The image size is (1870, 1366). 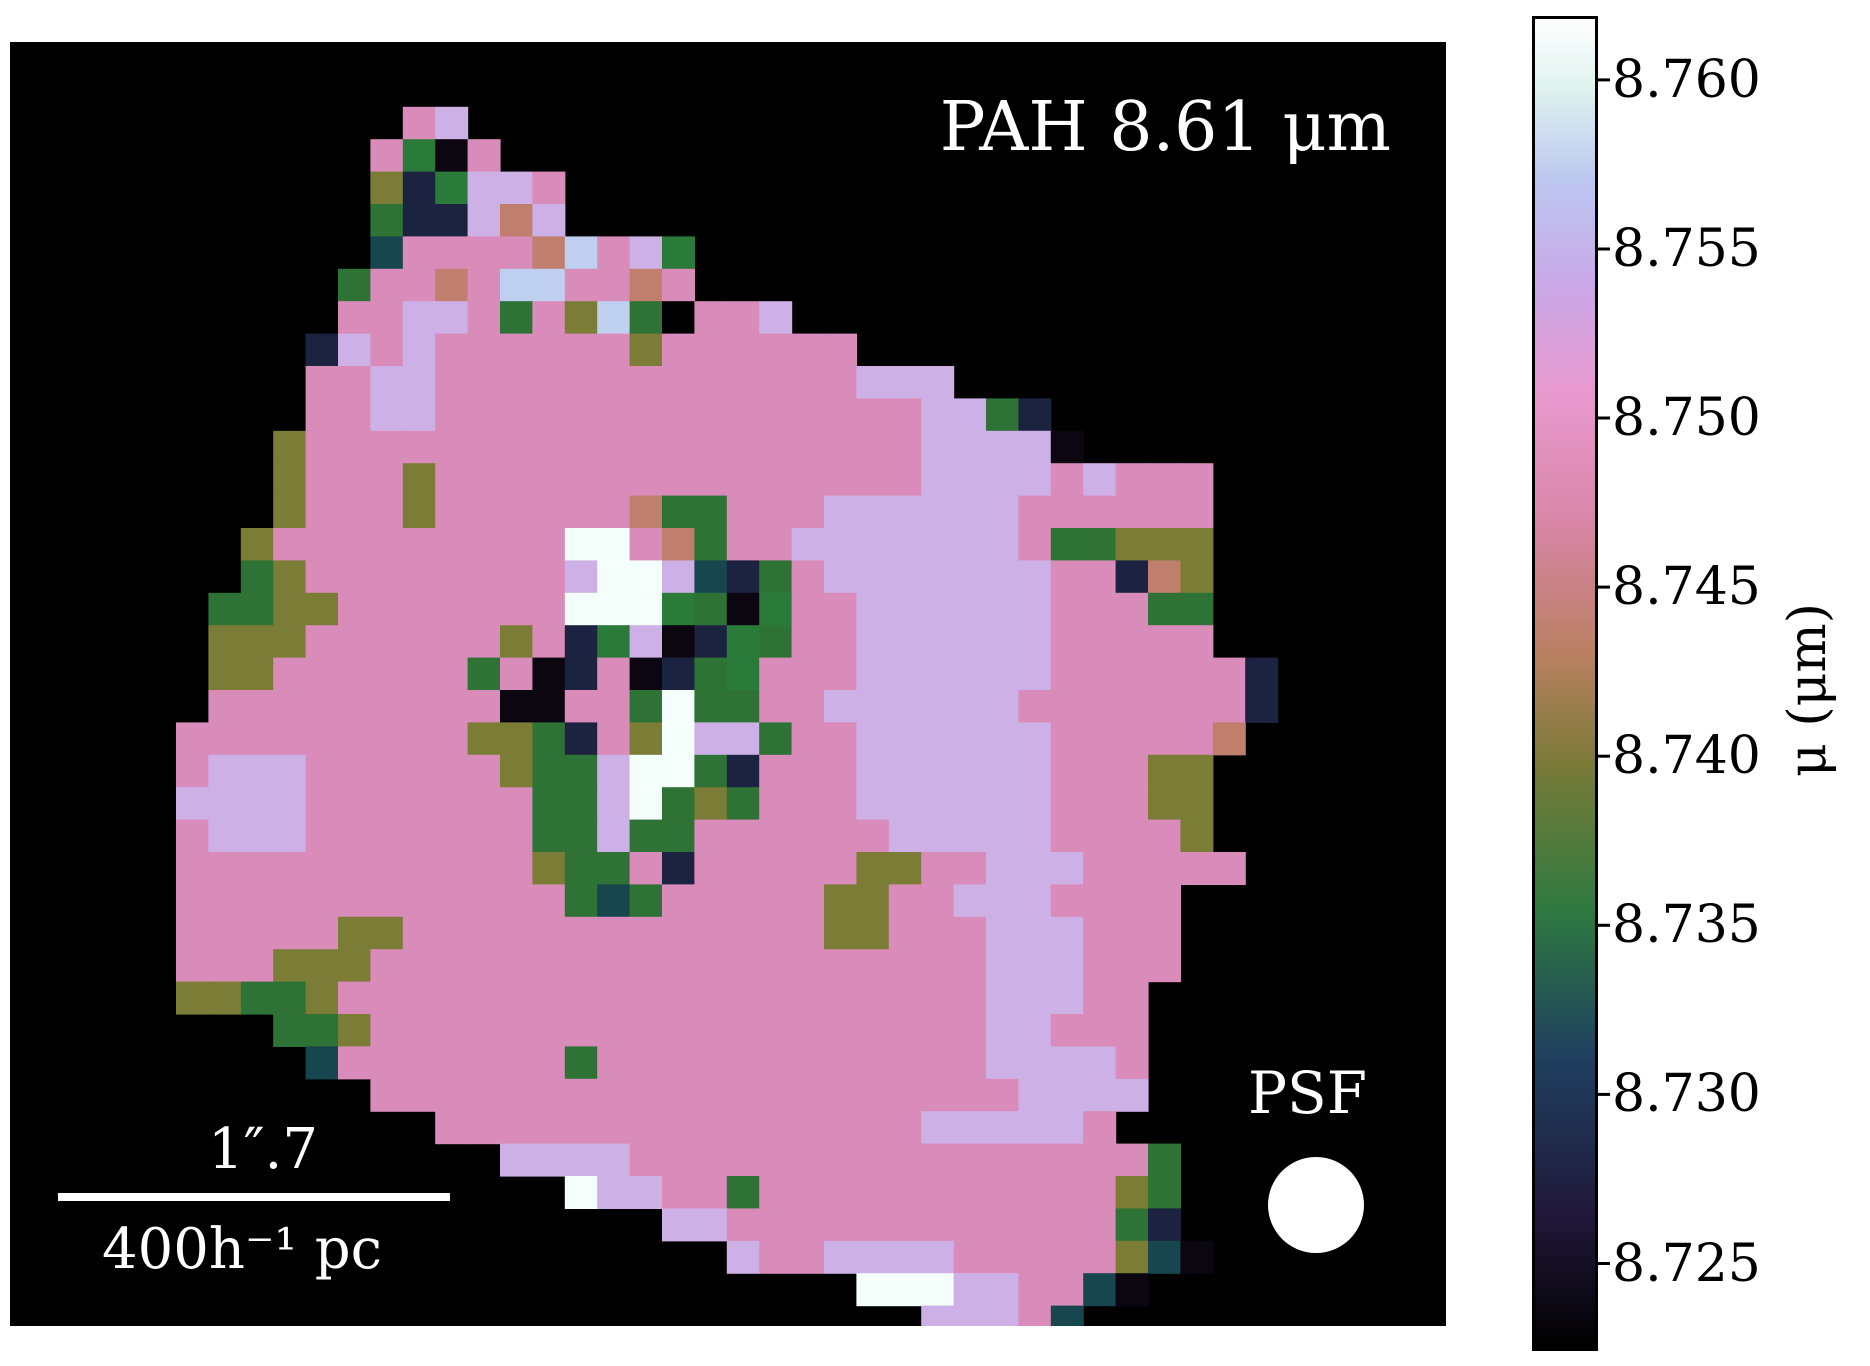 I want to click on colorbar, so click(x=1565, y=683).